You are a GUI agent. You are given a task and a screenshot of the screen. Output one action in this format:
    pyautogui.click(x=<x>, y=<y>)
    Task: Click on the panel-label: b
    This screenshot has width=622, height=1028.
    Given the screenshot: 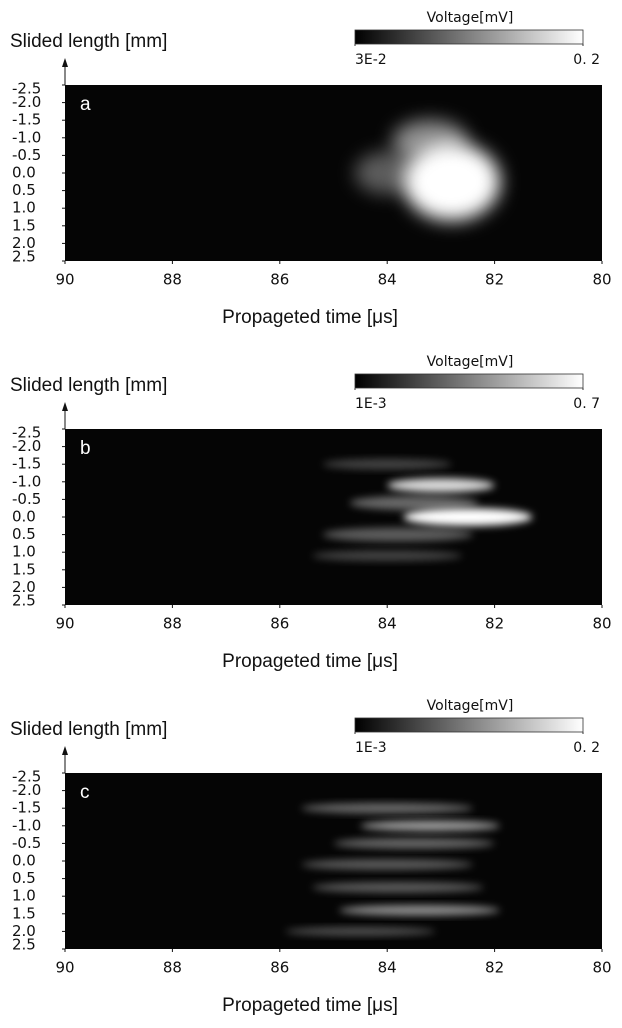 What is the action you would take?
    pyautogui.click(x=85, y=448)
    